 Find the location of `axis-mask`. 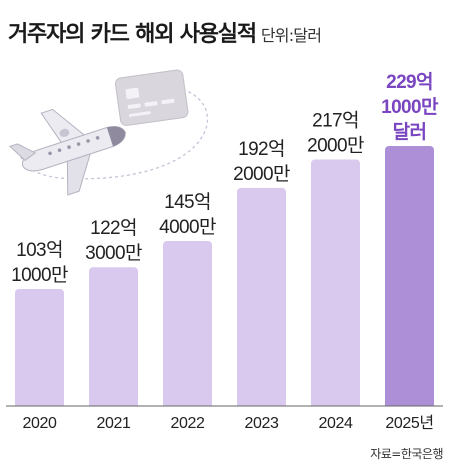

axis-mask is located at coordinates (224, 409).